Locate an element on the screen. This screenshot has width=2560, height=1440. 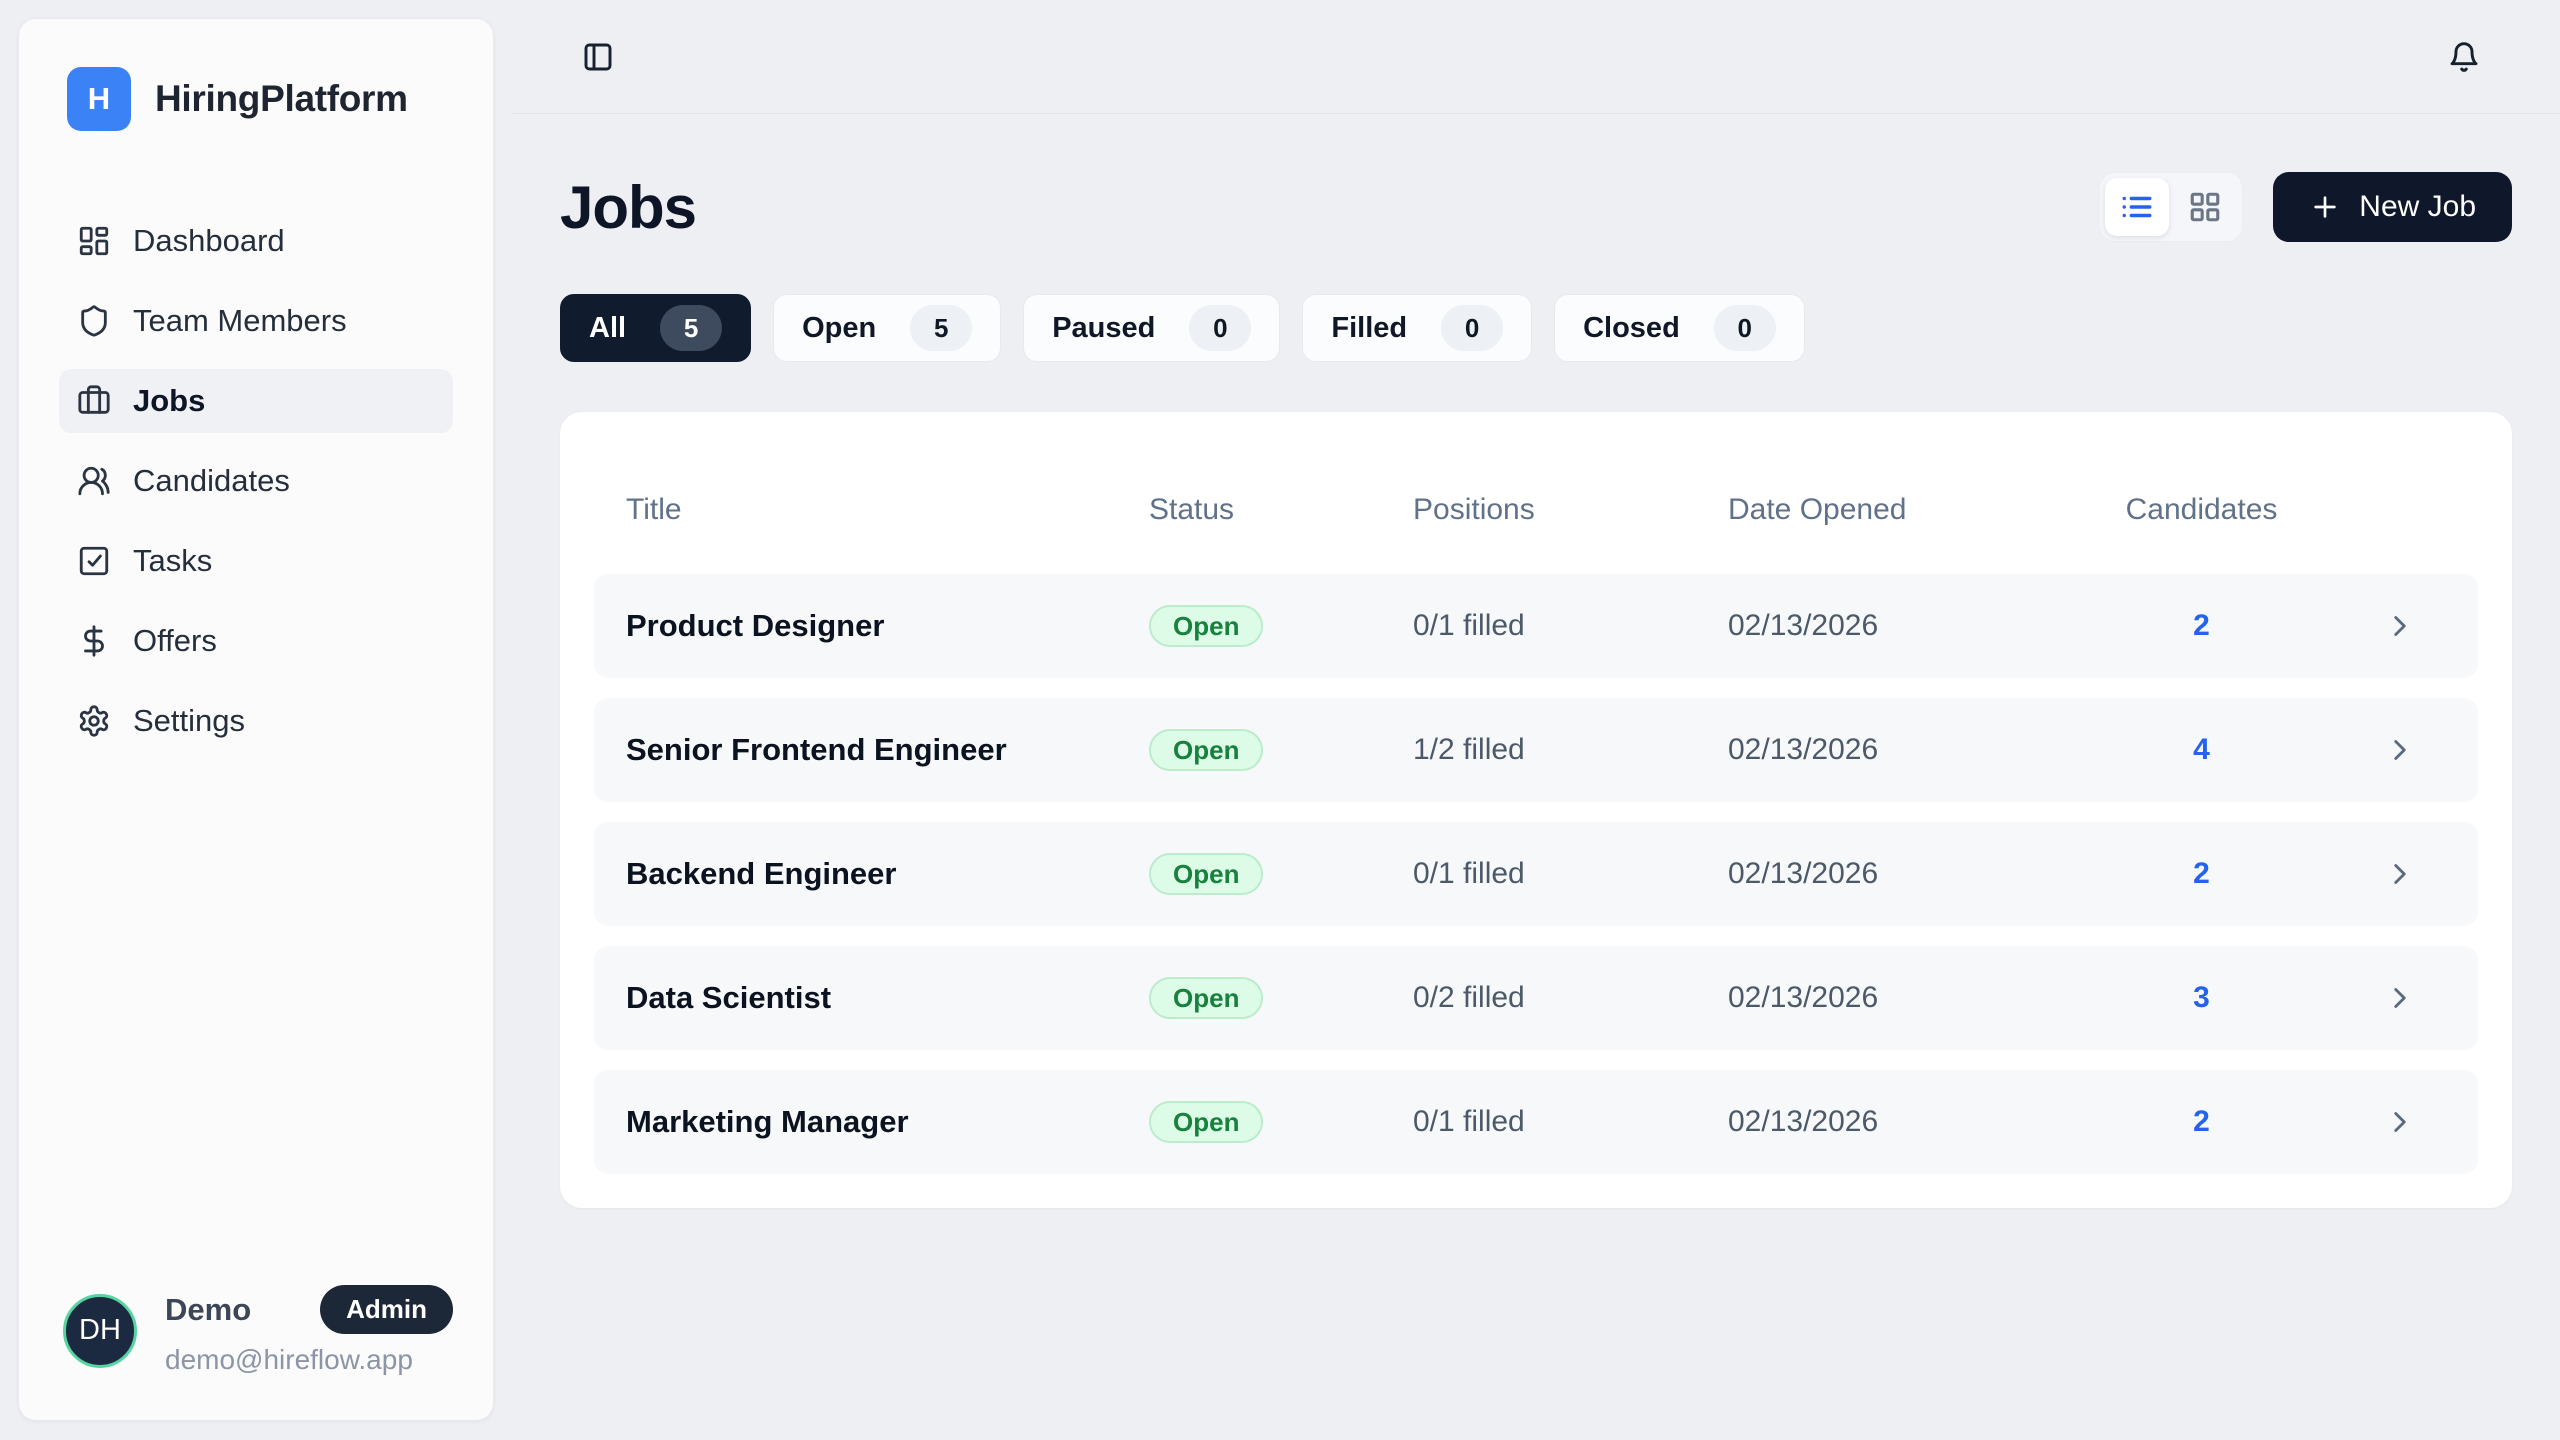
grid-view-button is located at coordinates (2205, 207).